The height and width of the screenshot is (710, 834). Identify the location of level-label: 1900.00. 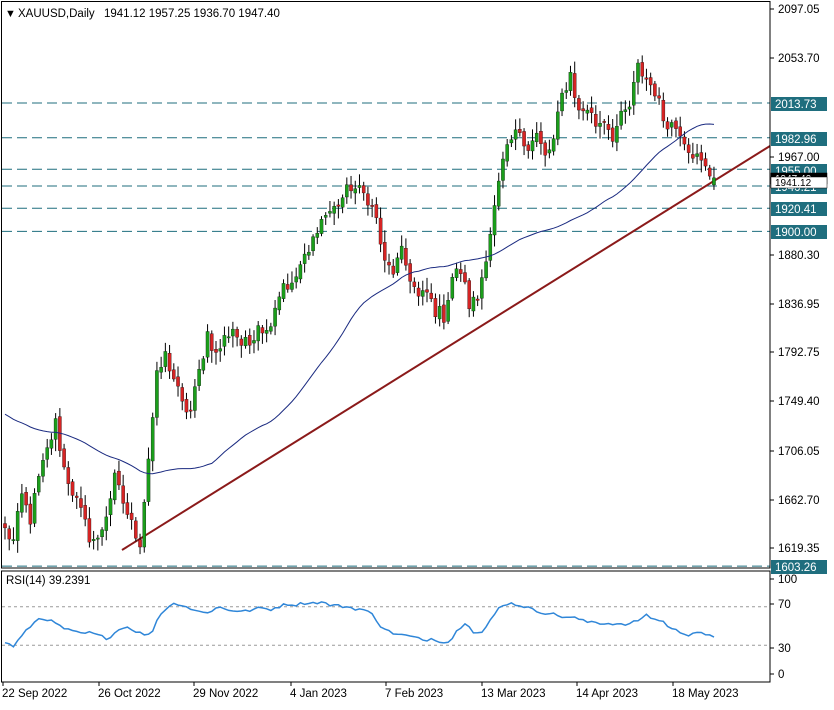
(796, 233).